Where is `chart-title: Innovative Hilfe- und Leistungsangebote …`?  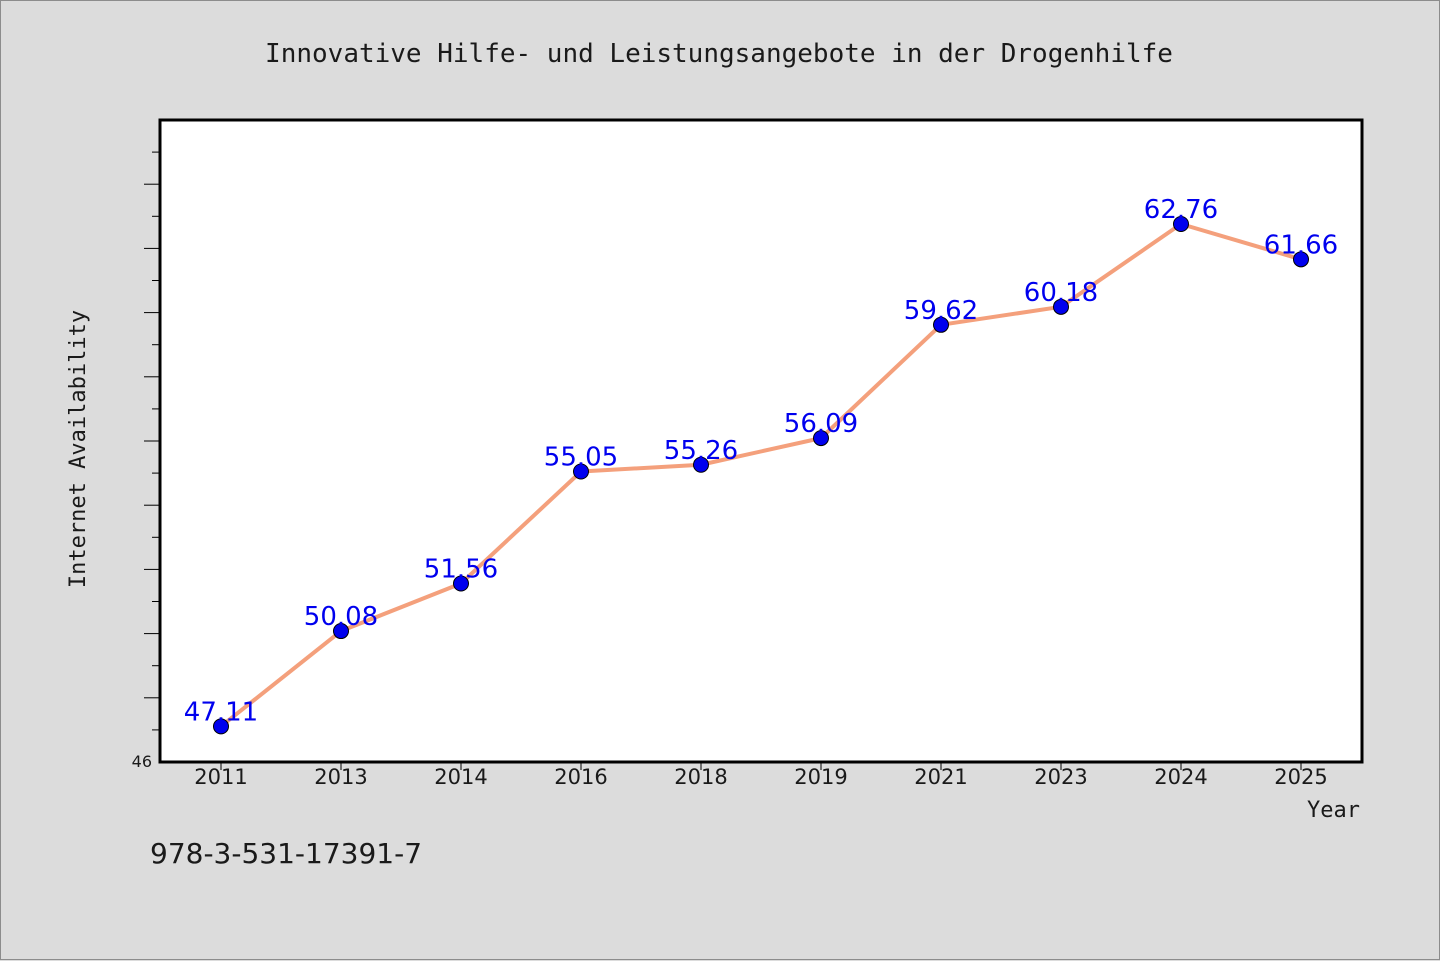
chart-title: Innovative Hilfe- und Leistungsangebote … is located at coordinates (719, 54).